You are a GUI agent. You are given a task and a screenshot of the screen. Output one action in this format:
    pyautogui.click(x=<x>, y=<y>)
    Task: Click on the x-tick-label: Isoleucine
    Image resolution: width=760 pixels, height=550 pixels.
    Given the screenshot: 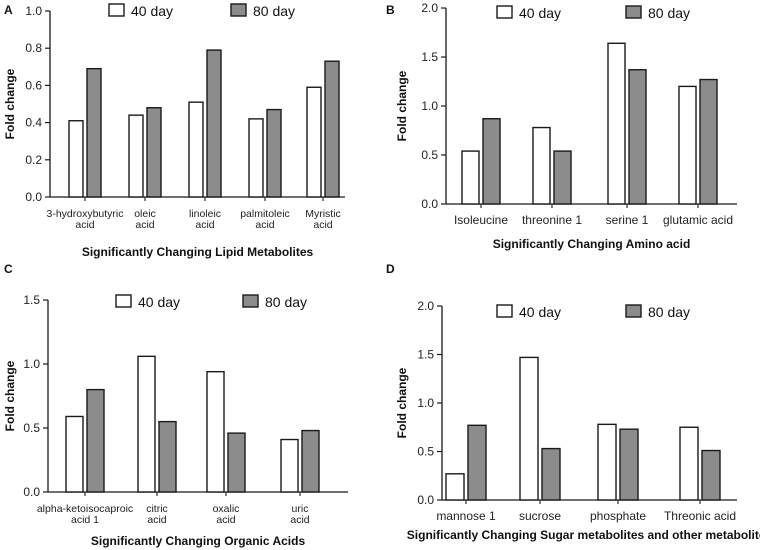 What is the action you would take?
    pyautogui.click(x=481, y=220)
    